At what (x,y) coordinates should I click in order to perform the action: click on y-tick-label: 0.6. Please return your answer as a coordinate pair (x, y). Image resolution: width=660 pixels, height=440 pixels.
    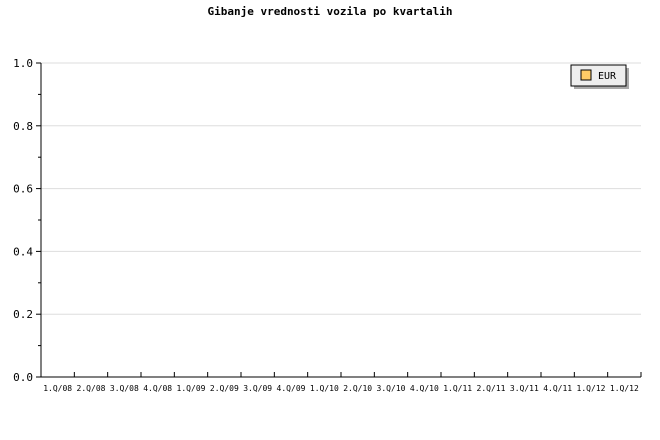
    Looking at the image, I should click on (23, 189).